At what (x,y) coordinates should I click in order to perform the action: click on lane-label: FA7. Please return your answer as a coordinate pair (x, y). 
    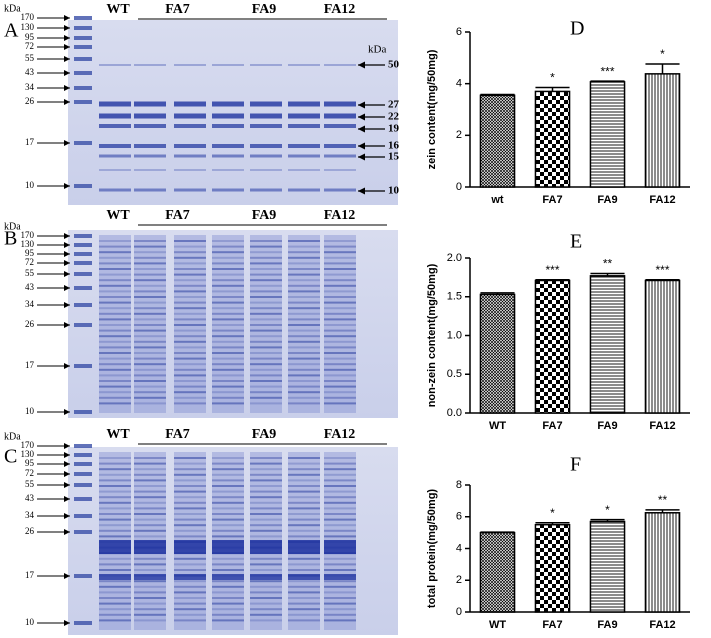
    Looking at the image, I should click on (177, 9).